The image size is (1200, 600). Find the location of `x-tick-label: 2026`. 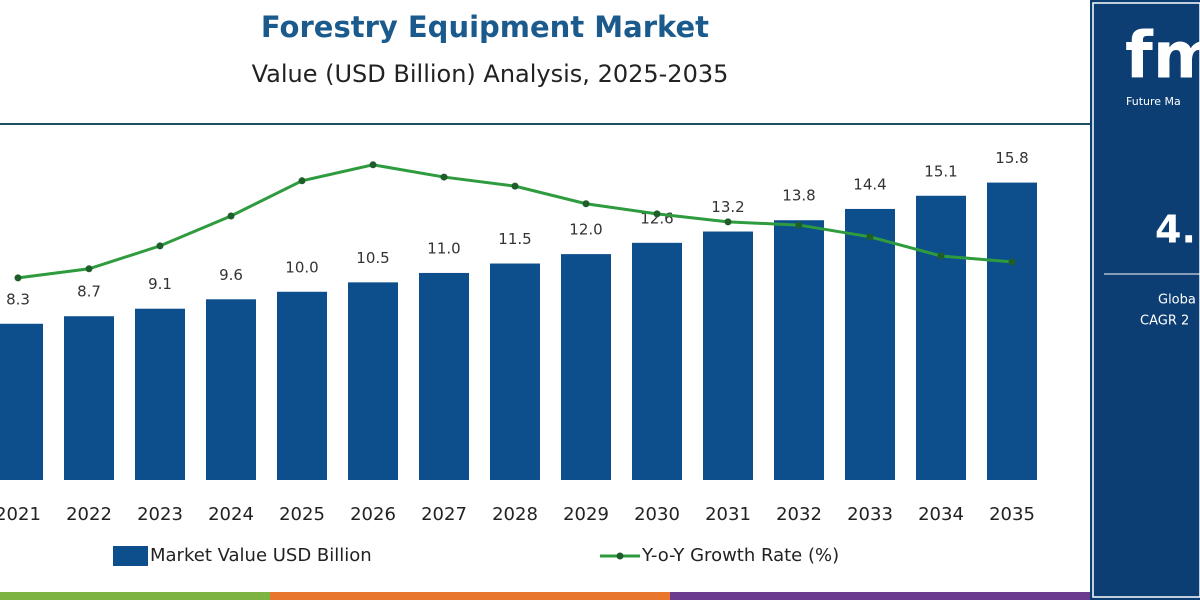

x-tick-label: 2026 is located at coordinates (373, 514).